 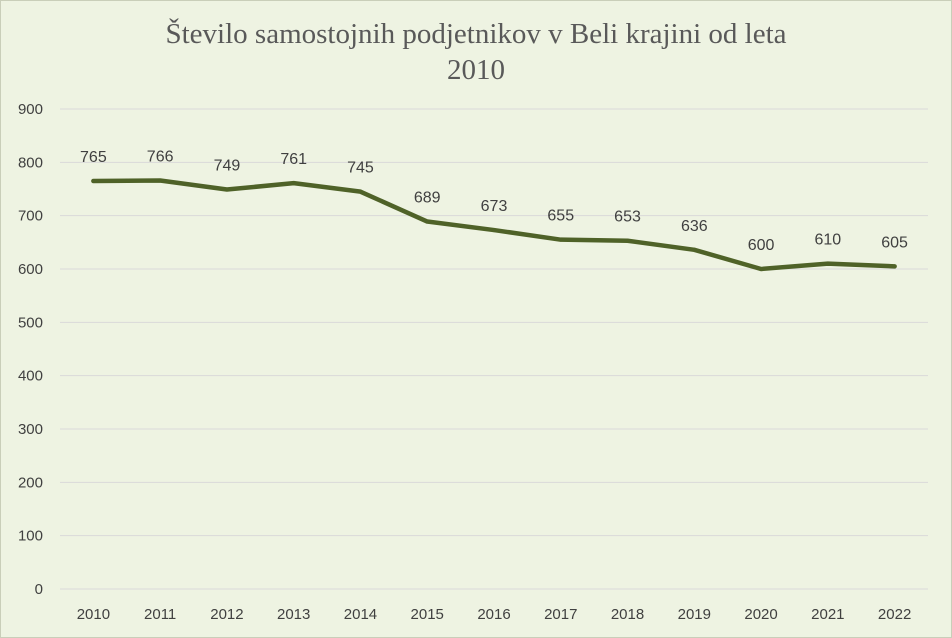 I want to click on data-label: 636, so click(x=694, y=226).